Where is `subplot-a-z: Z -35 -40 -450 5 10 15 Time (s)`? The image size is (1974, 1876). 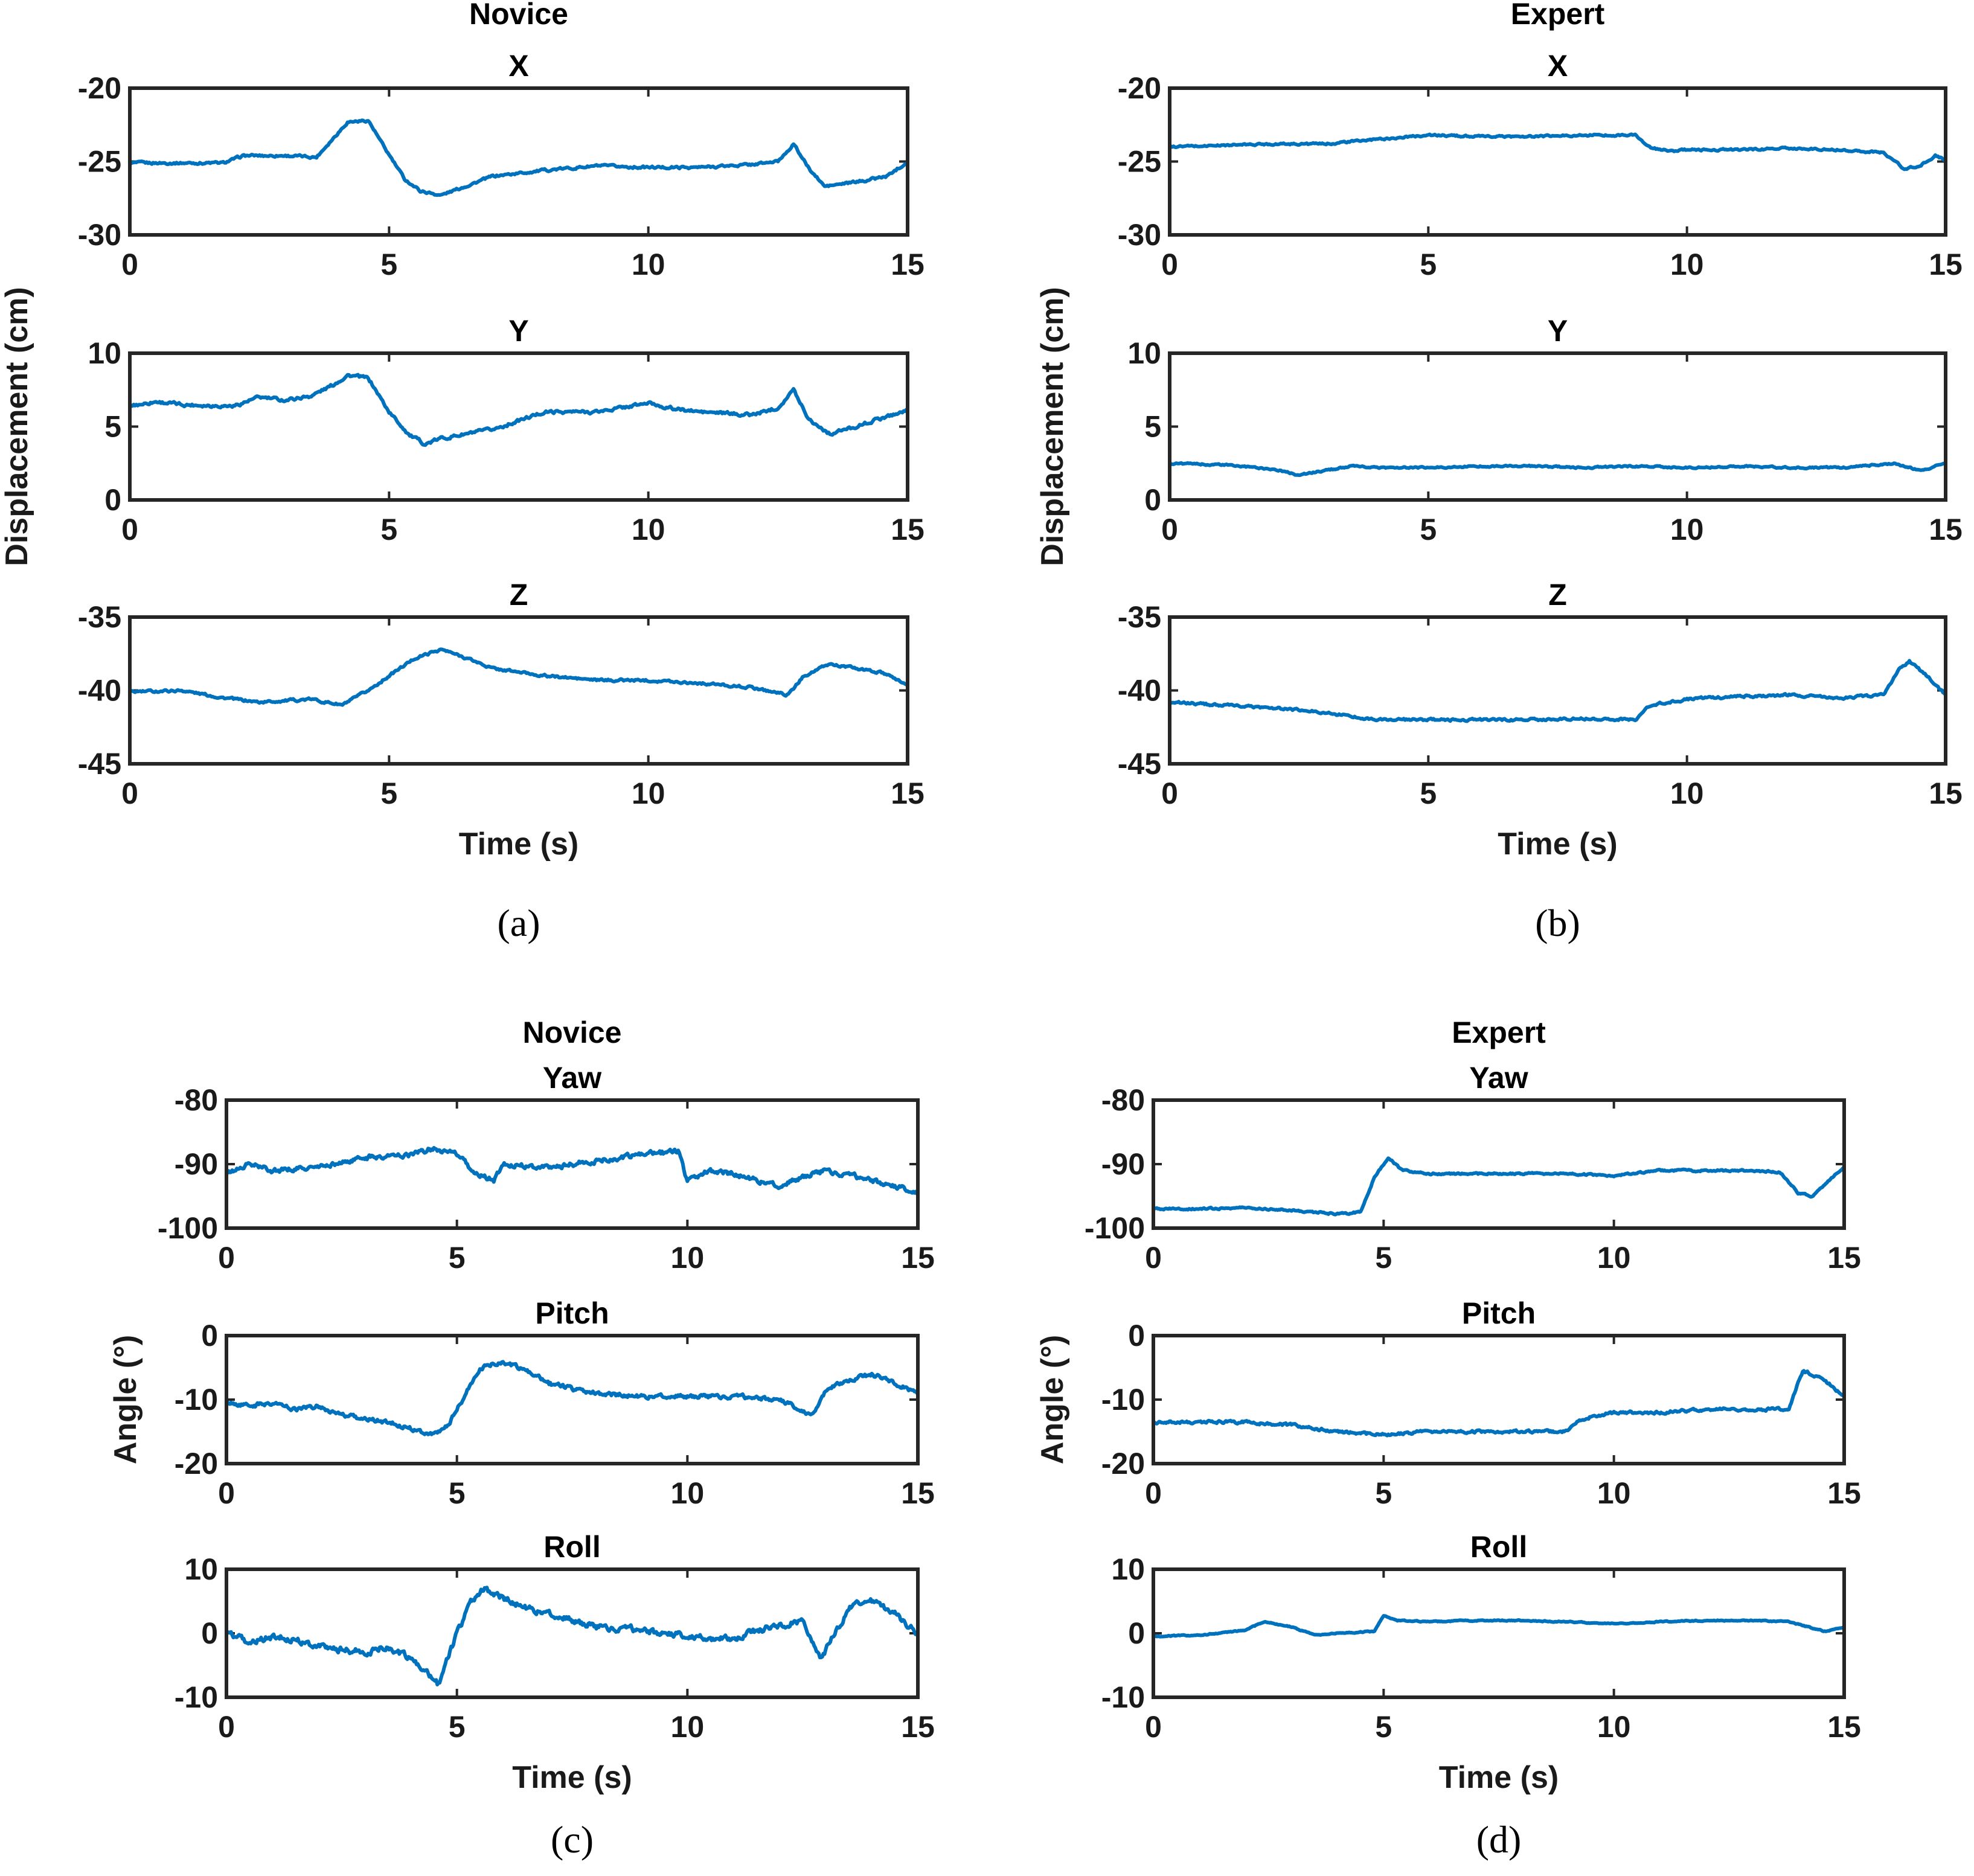
subplot-a-z: Z -35 -40 -450 5 10 15 Time (s) is located at coordinates (501, 720).